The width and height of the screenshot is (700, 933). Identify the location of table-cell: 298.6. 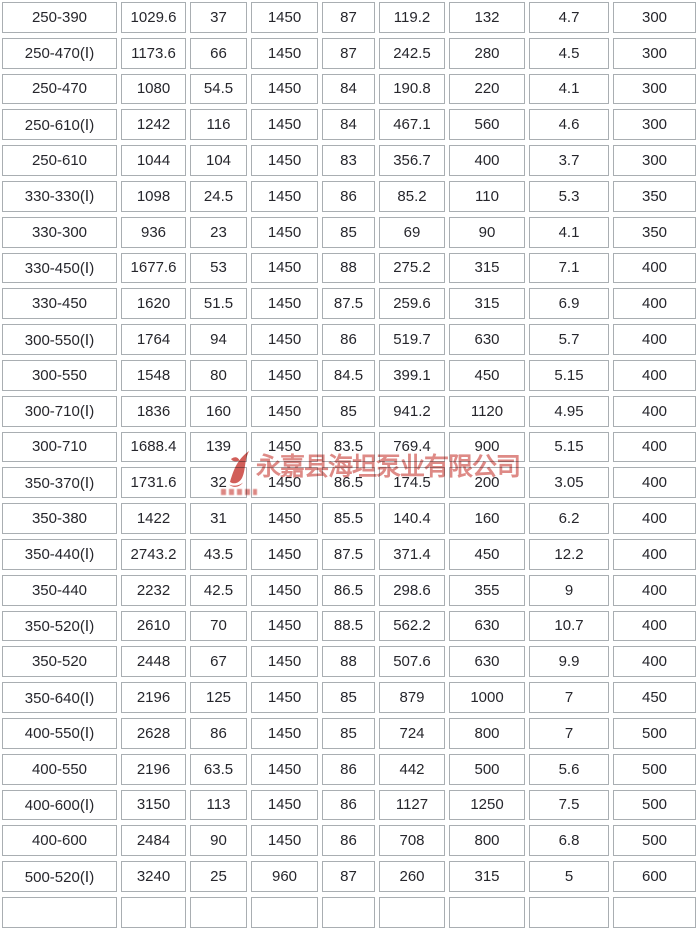
(412, 590).